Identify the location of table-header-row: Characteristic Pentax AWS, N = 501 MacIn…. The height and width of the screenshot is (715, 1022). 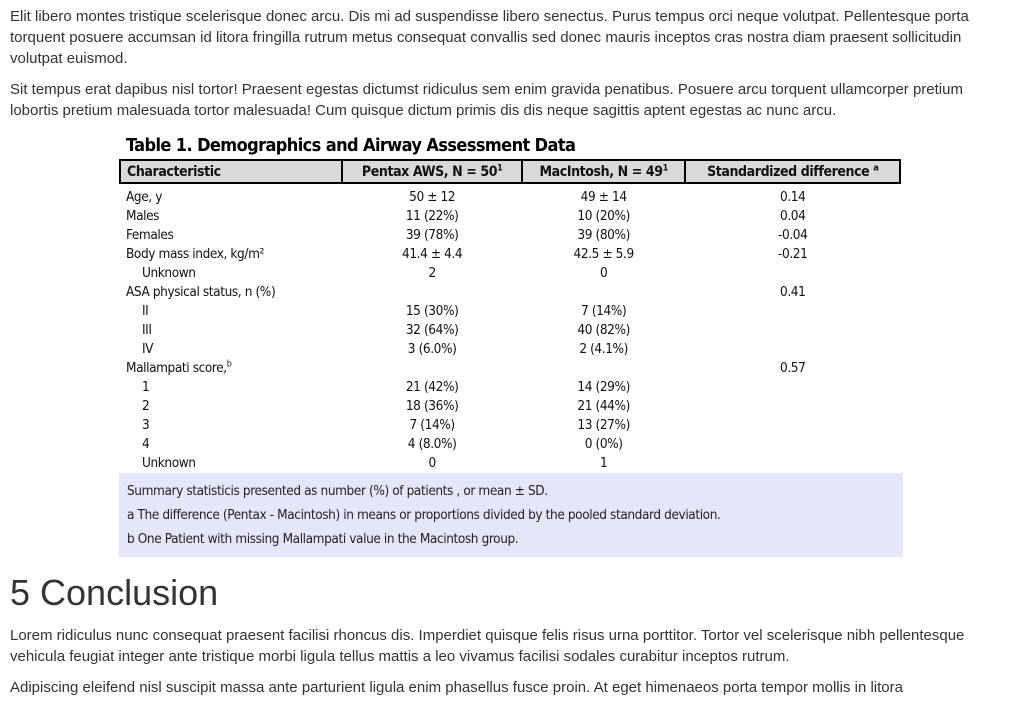
(509, 171).